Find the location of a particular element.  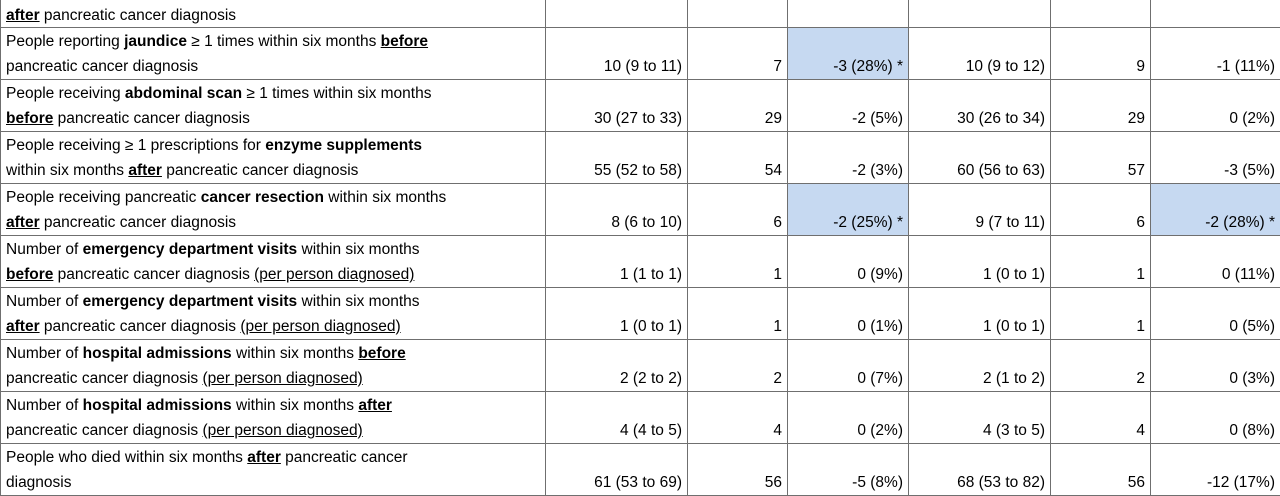

value-cell: -12 (17%) is located at coordinates (1215, 470).